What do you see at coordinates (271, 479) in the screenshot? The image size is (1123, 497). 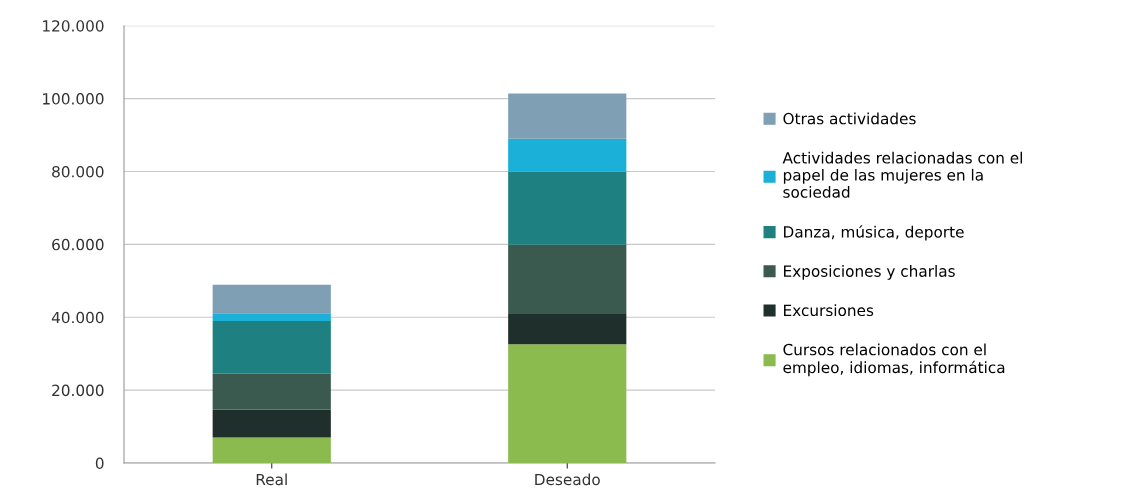 I see `x-tick-label: Real` at bounding box center [271, 479].